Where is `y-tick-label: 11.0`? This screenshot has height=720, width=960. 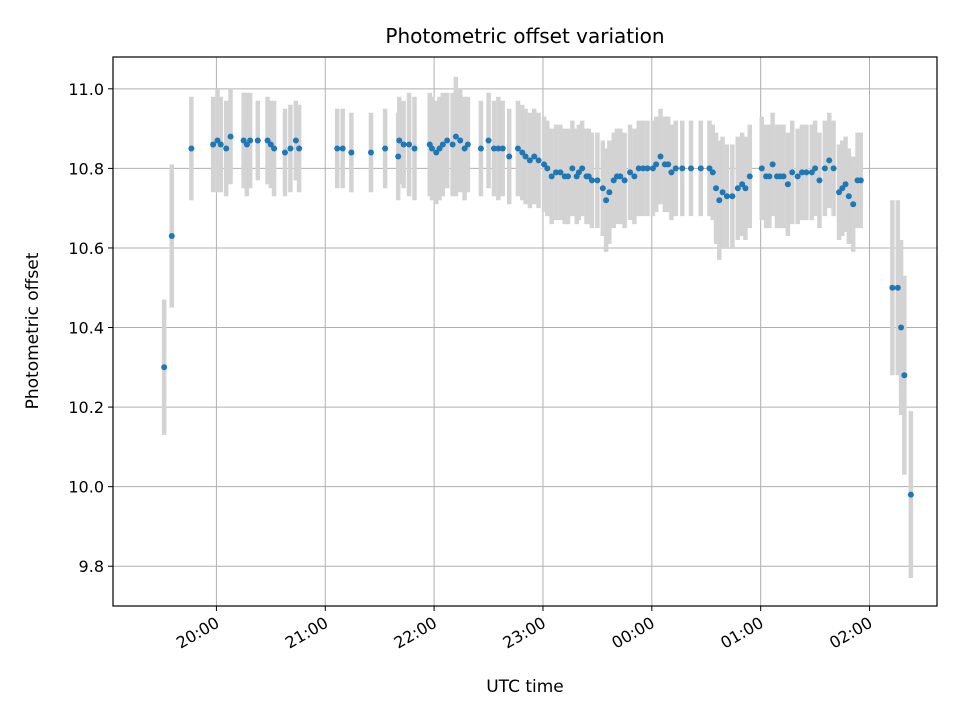
y-tick-label: 11.0 is located at coordinates (86, 89).